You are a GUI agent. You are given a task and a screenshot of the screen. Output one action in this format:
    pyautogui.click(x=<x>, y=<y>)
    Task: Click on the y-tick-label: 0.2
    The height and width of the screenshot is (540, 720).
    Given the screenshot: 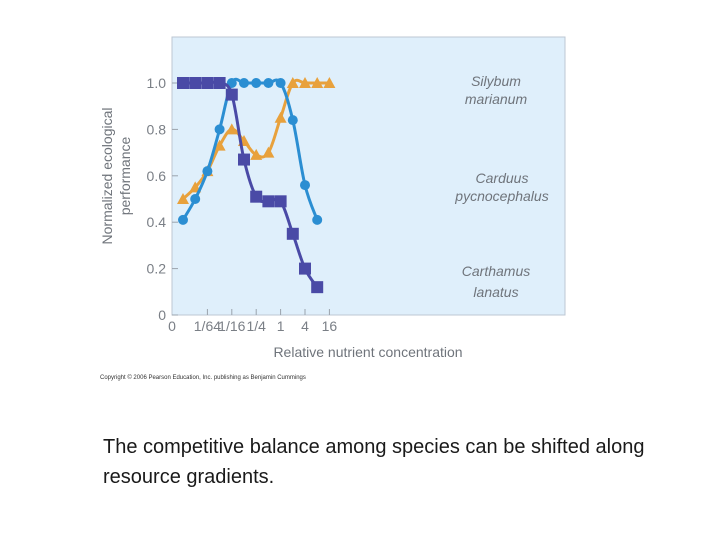 What is the action you would take?
    pyautogui.click(x=157, y=269)
    